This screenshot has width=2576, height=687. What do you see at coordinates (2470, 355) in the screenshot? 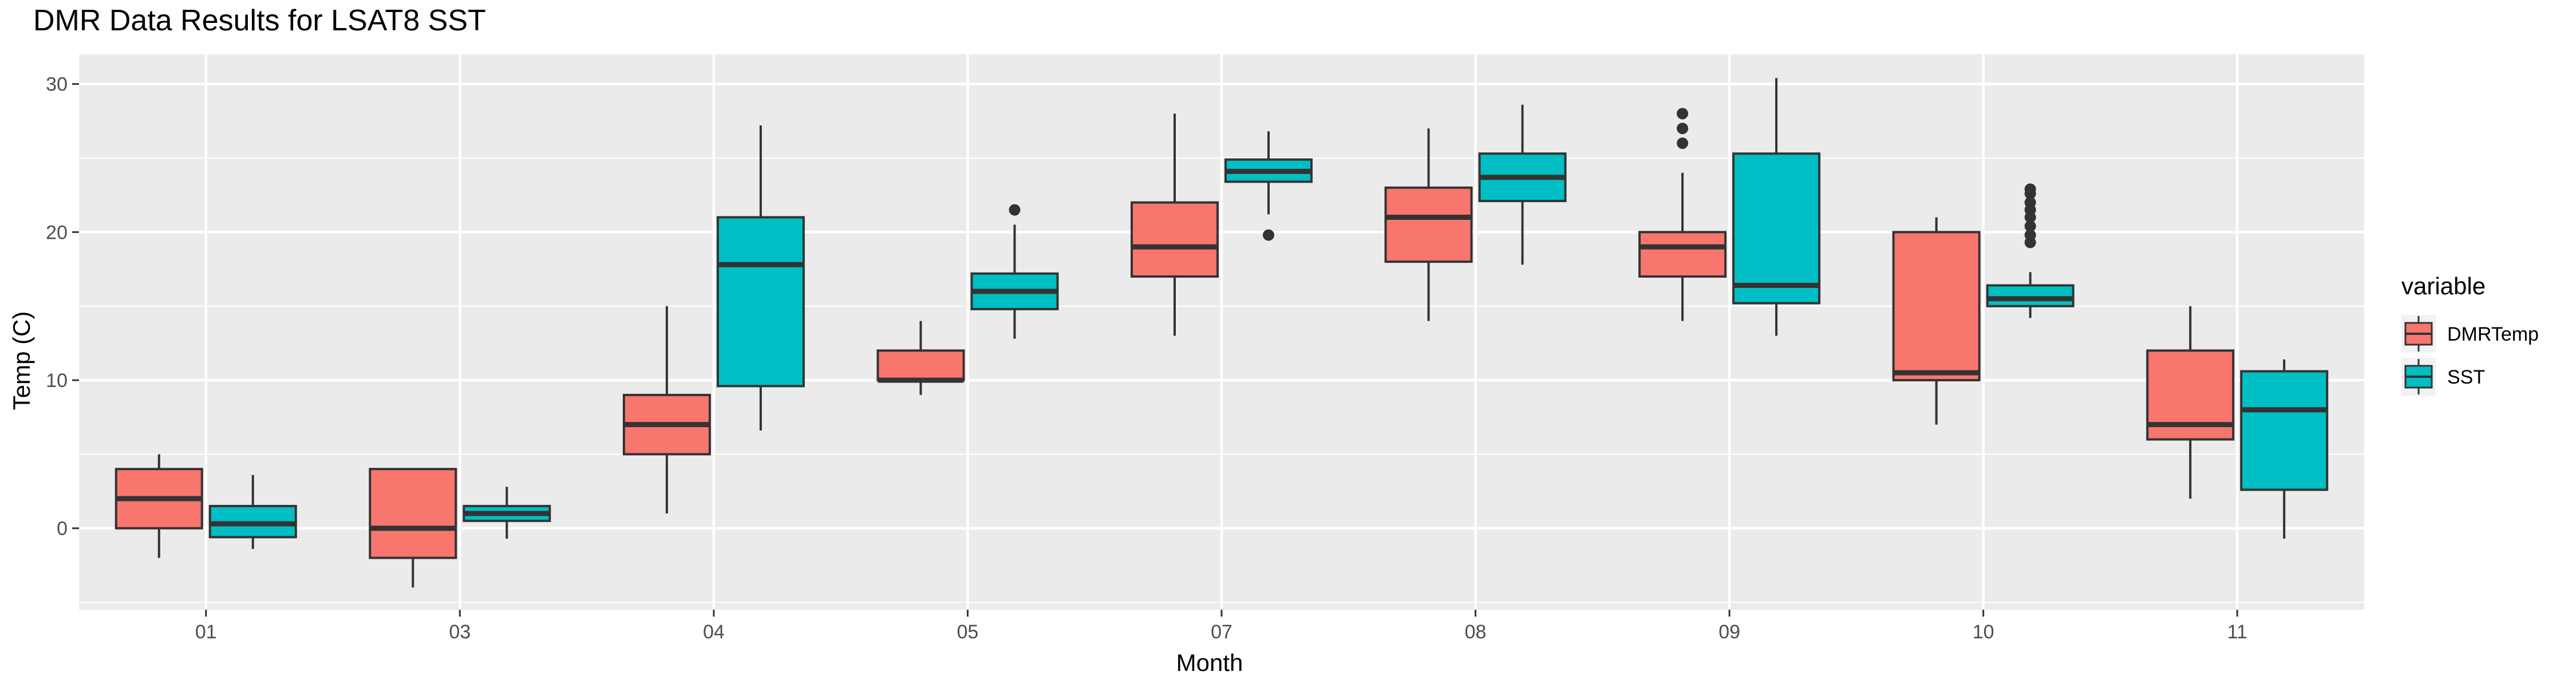
I see `legend-items: DMRTemp SST` at bounding box center [2470, 355].